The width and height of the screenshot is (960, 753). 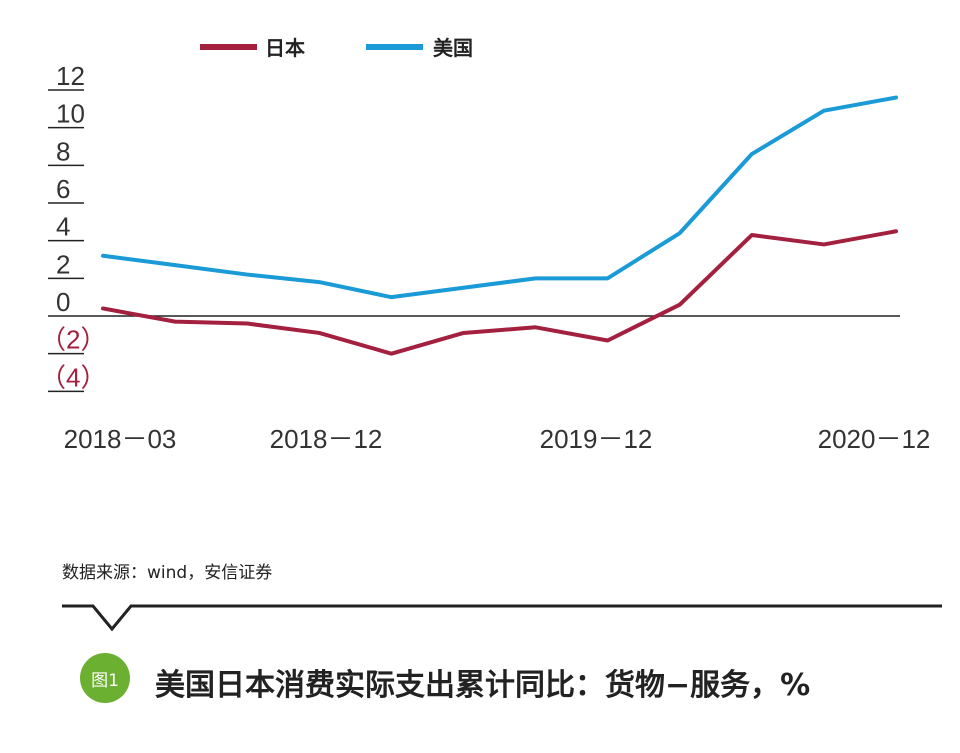 What do you see at coordinates (63, 227) in the screenshot?
I see `y-tick-label: 4` at bounding box center [63, 227].